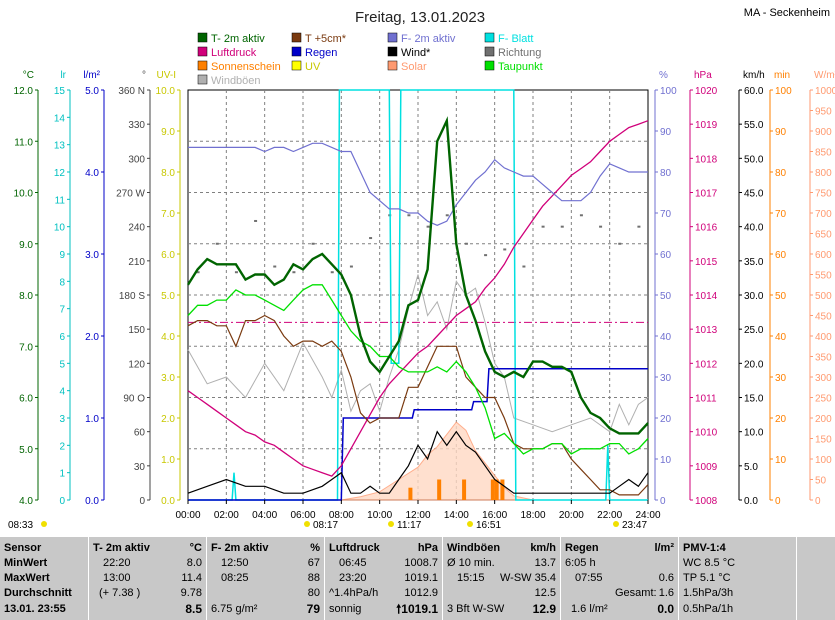 This screenshot has height=620, width=835. Describe the element at coordinates (706, 433) in the screenshot. I see `axis-tick-label: 1010` at that location.